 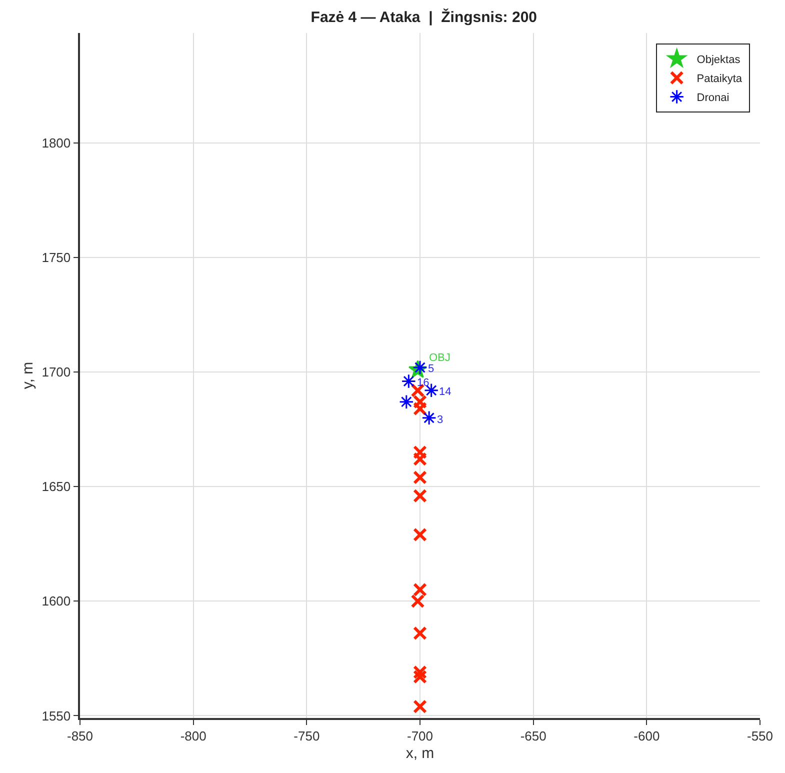 What do you see at coordinates (56, 143) in the screenshot?
I see `y-tick-label: 1800` at bounding box center [56, 143].